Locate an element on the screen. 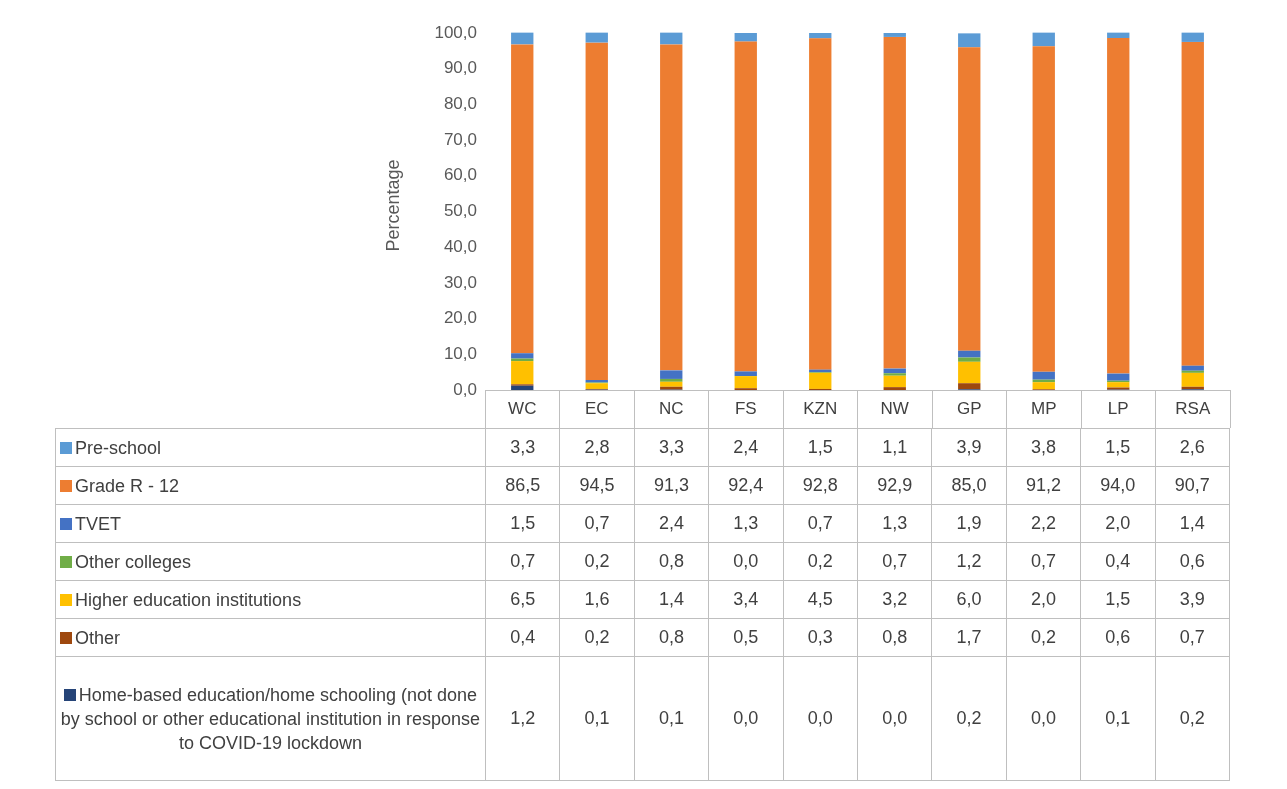  data-label: 92,8 is located at coordinates (820, 485).